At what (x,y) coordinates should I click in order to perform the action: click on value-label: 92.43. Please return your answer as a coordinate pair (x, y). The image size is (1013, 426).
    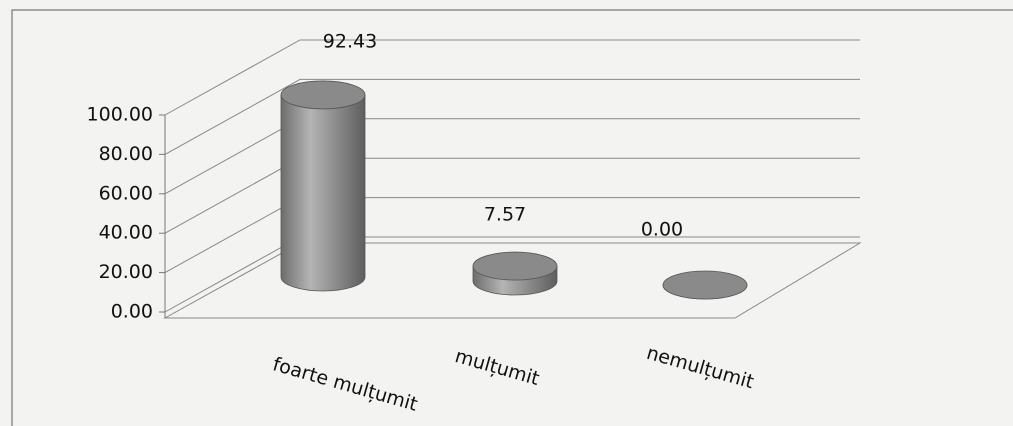
    Looking at the image, I should click on (350, 42).